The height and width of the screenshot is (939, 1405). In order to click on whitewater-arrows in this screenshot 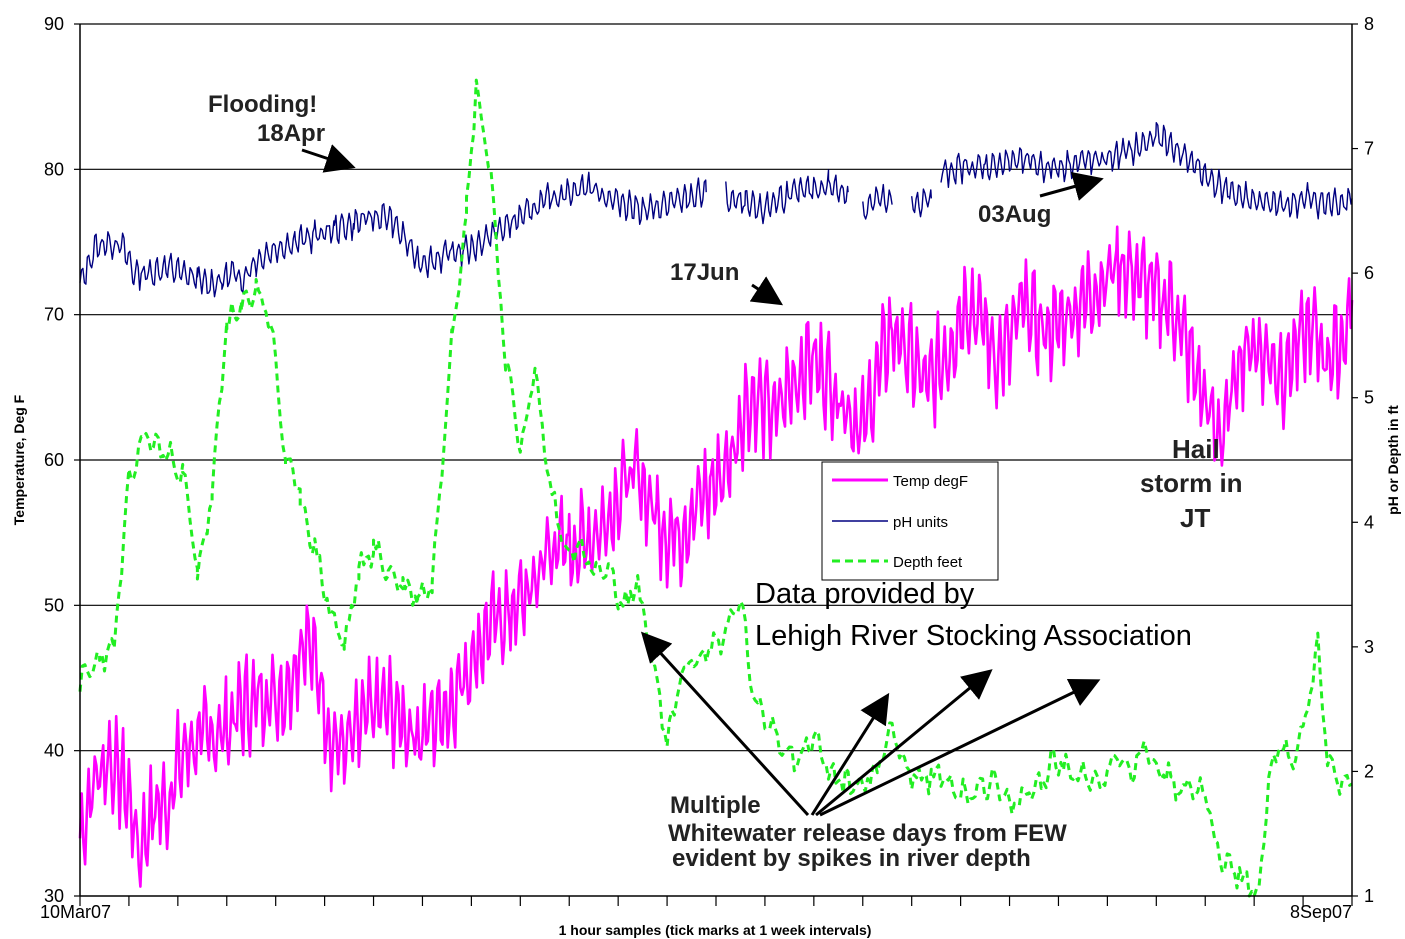, I will do `click(870, 724)`.